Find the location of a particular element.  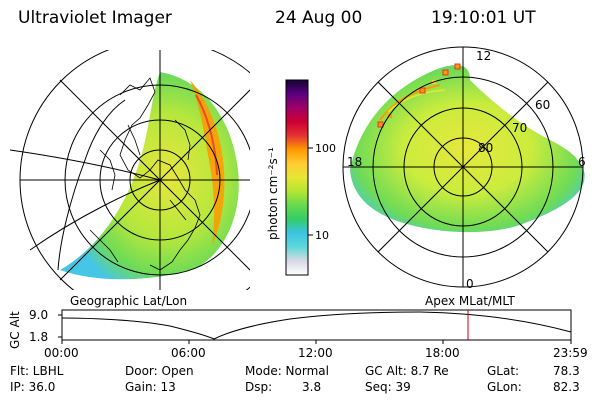

ytick-label-top: 9.0 is located at coordinates (38, 315).